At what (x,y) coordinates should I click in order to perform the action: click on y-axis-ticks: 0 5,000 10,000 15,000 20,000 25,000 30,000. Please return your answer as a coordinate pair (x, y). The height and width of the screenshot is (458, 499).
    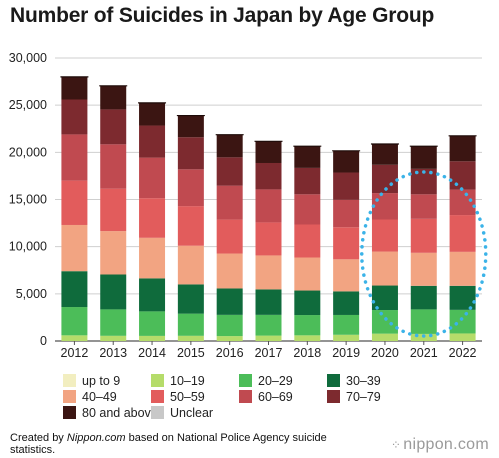
    Looking at the image, I should click on (28, 199).